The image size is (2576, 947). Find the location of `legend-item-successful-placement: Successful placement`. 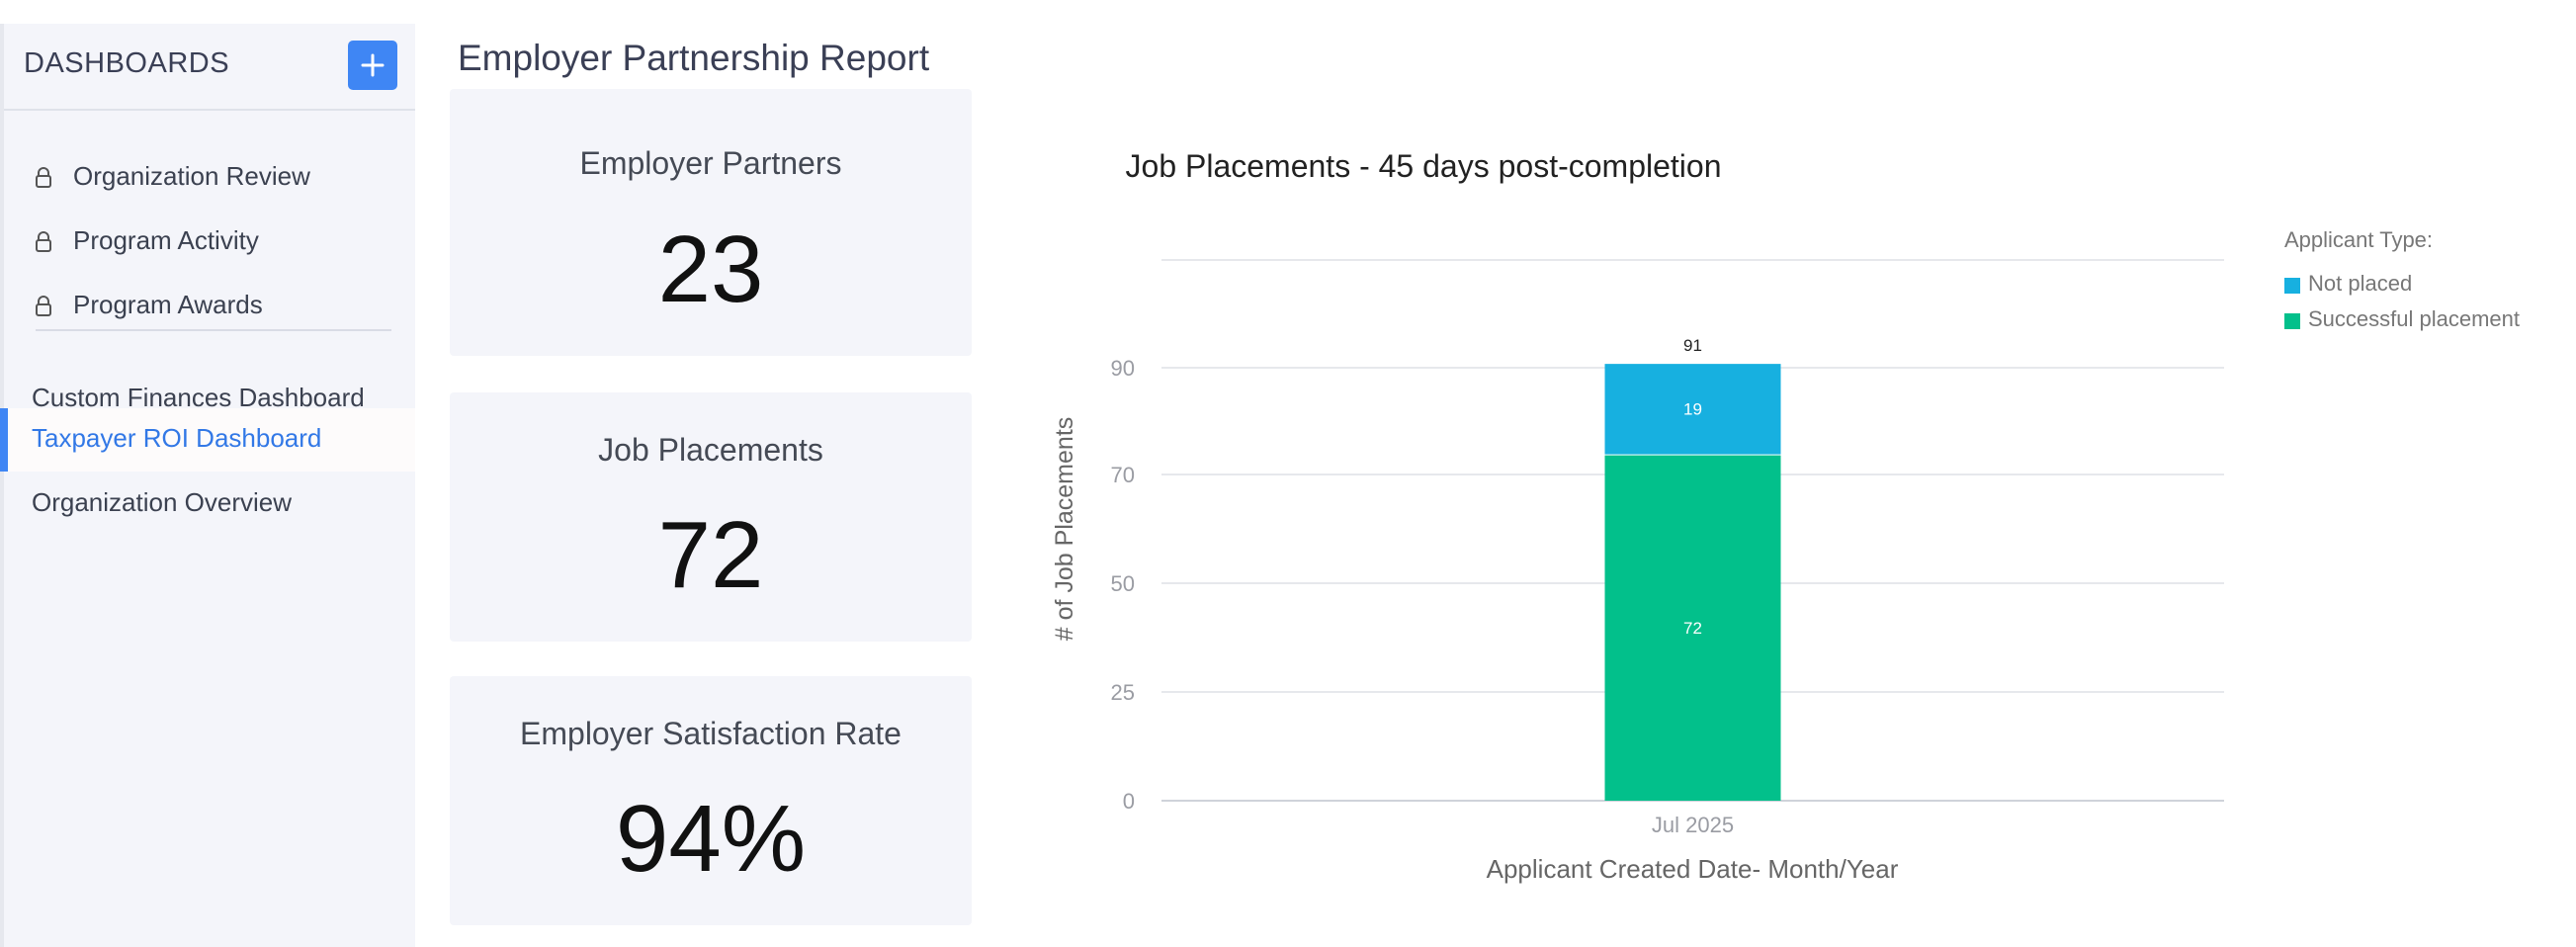

legend-item-successful-placement: Successful placement is located at coordinates (2402, 320).